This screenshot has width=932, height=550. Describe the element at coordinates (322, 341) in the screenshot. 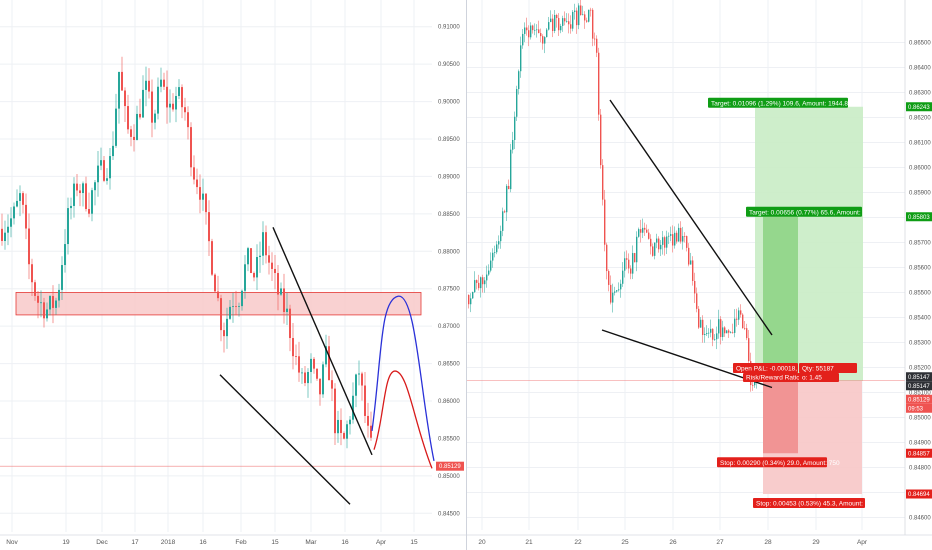

I see `wedge-upper-trendline` at that location.